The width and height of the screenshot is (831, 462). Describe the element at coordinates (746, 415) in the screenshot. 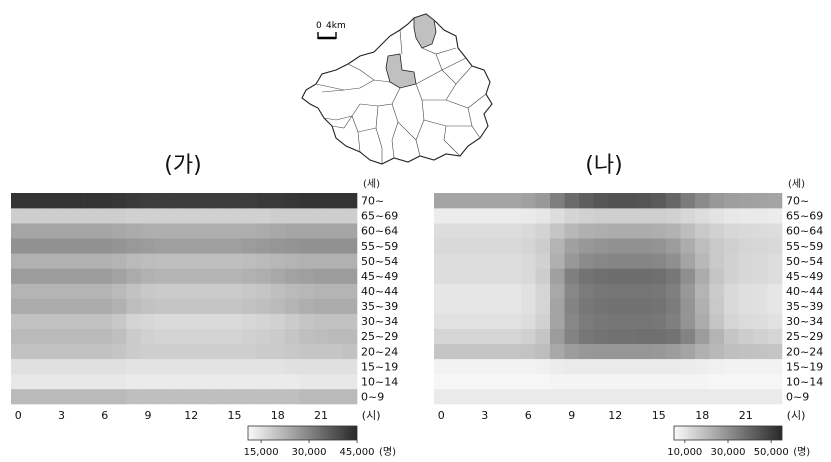

I see `x-tick-label: 21` at that location.